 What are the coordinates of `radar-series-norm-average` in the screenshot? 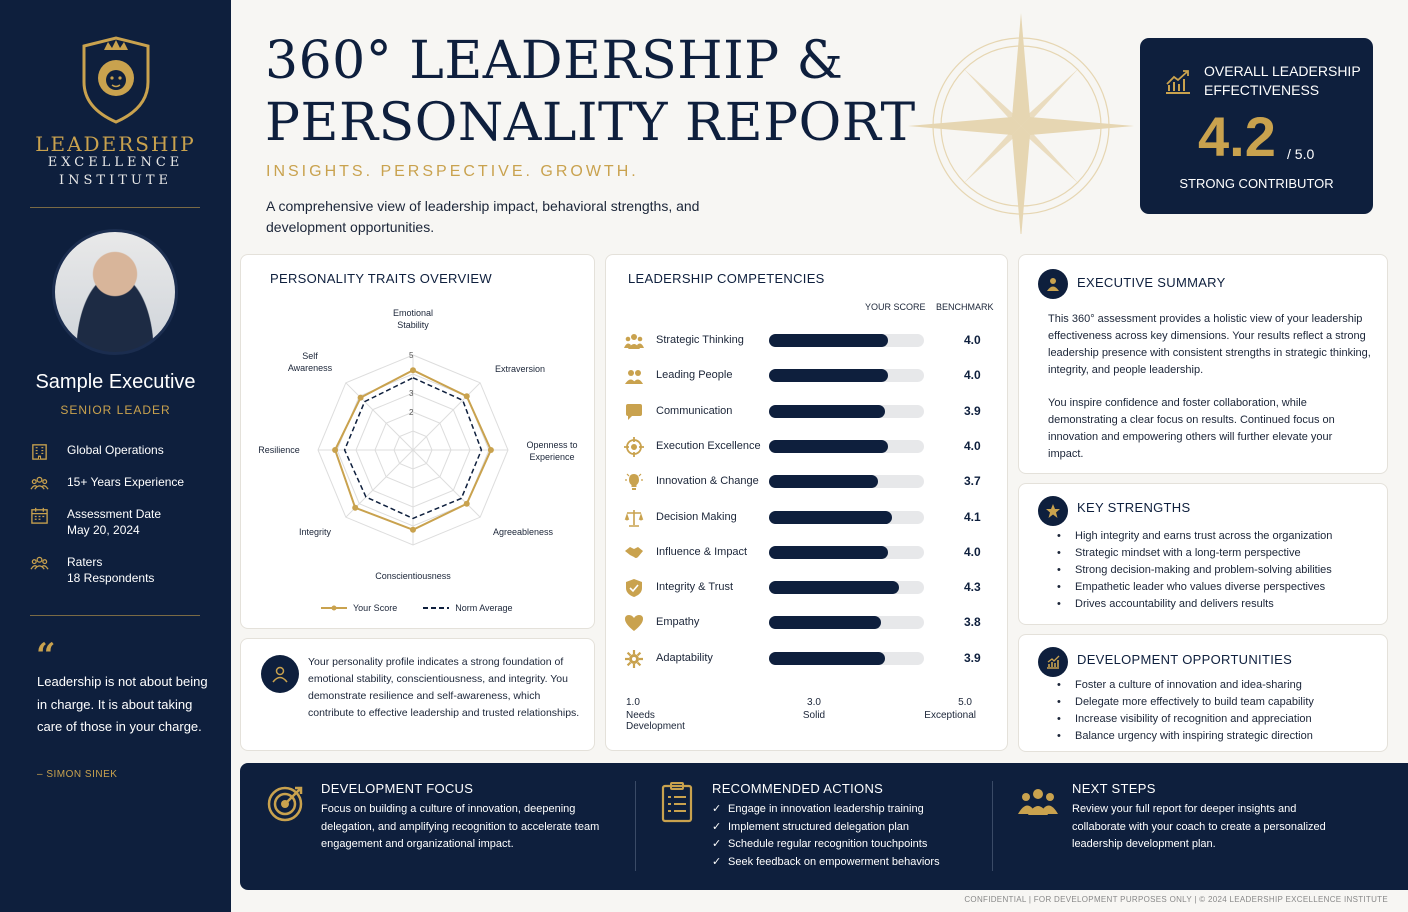 It's located at (413, 448).